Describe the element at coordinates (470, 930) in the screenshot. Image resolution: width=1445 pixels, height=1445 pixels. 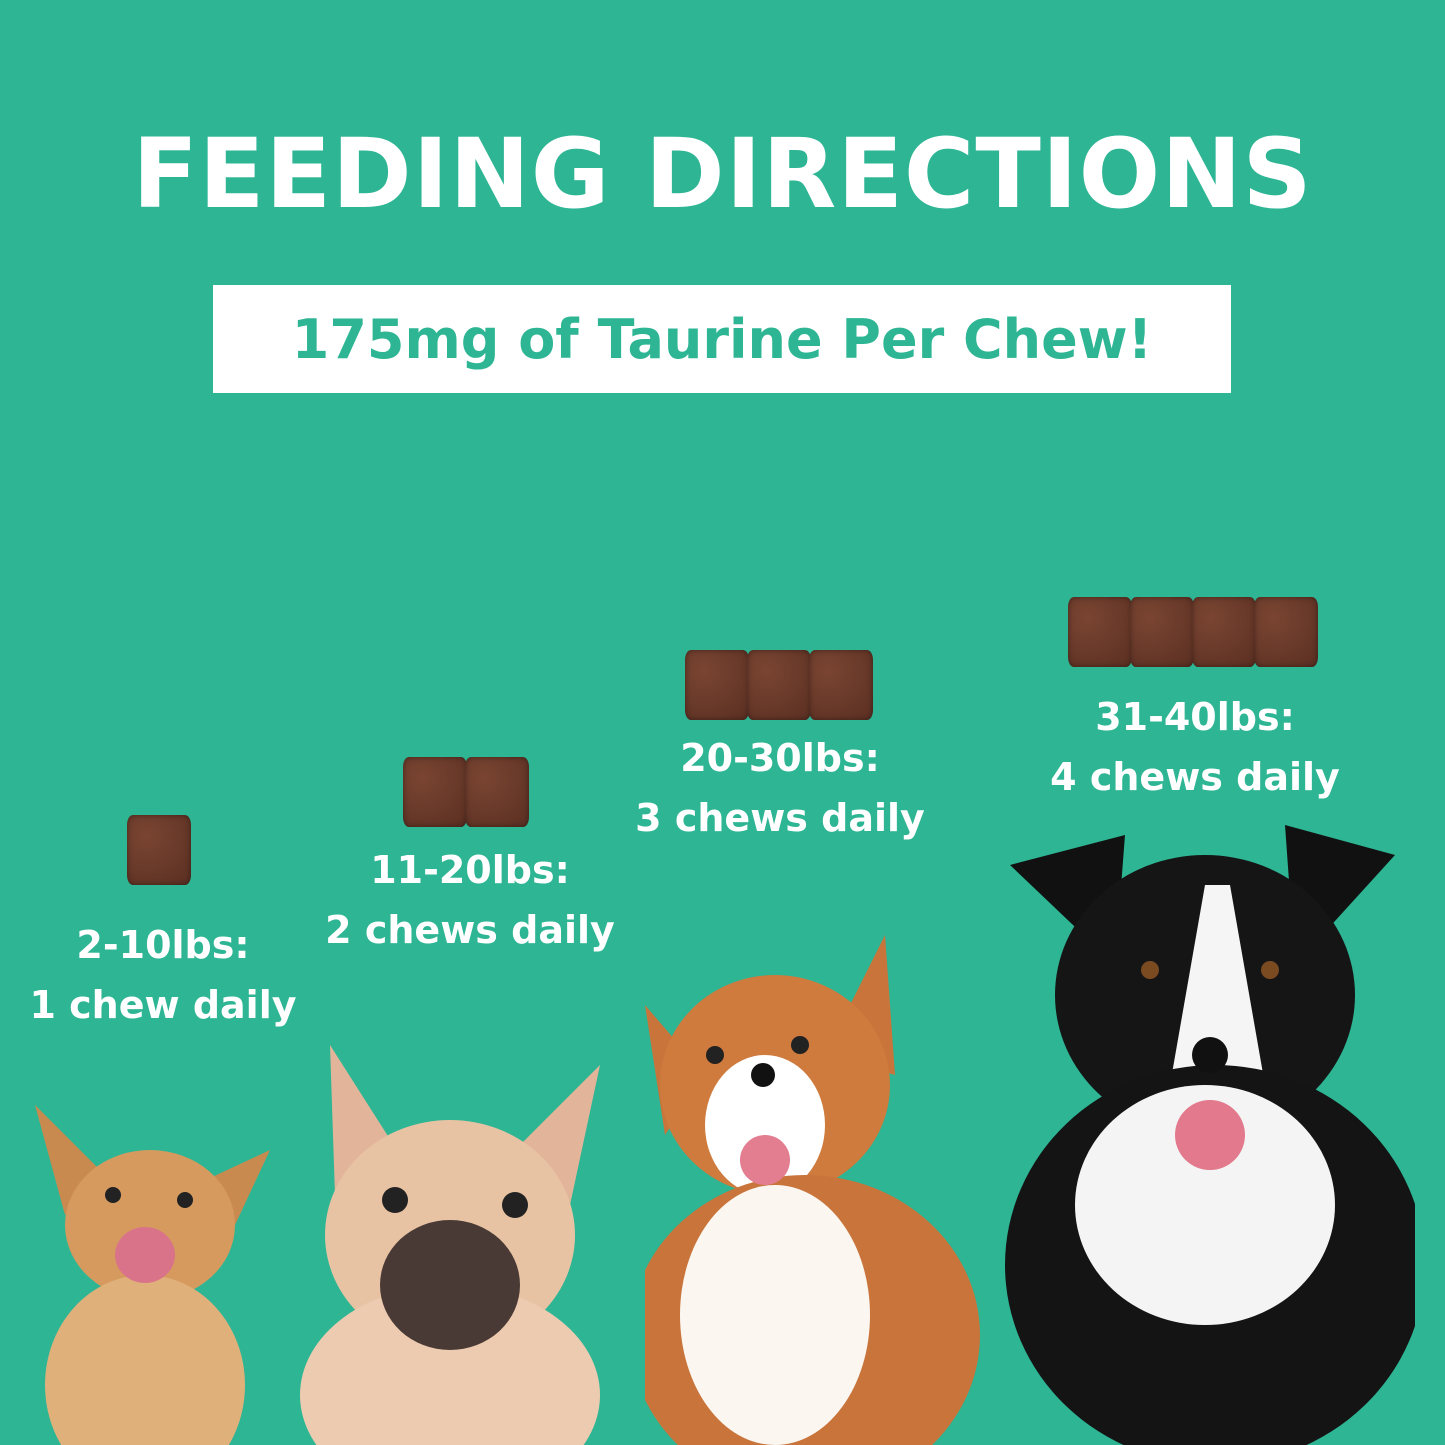
I see `tier-2-dose: 2 chews daily` at that location.